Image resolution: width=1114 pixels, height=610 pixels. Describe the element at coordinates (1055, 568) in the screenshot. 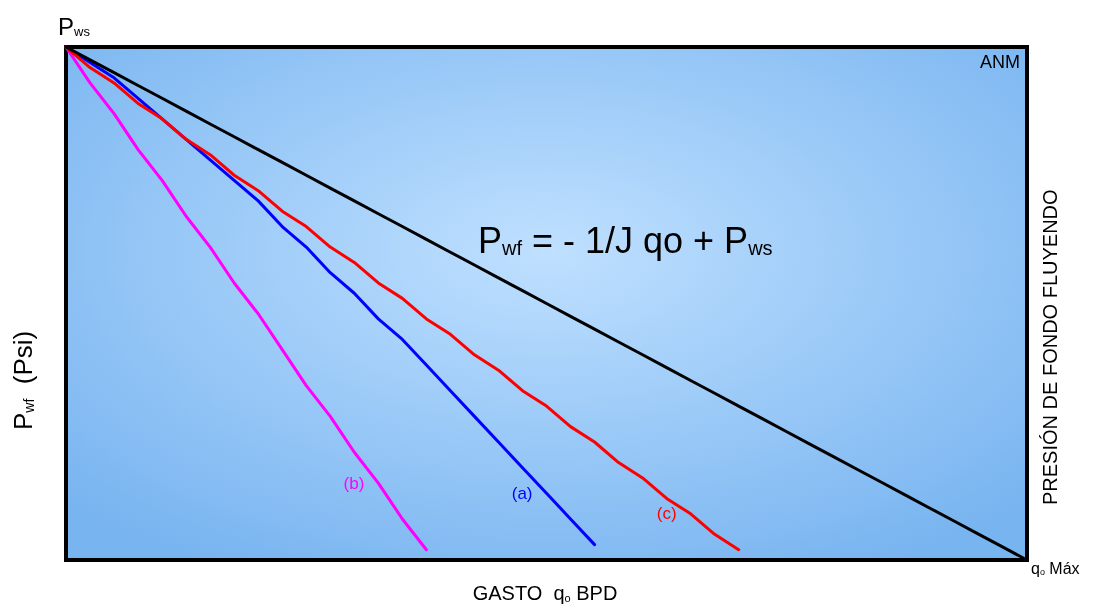

I see `text: qo Máx` at that location.